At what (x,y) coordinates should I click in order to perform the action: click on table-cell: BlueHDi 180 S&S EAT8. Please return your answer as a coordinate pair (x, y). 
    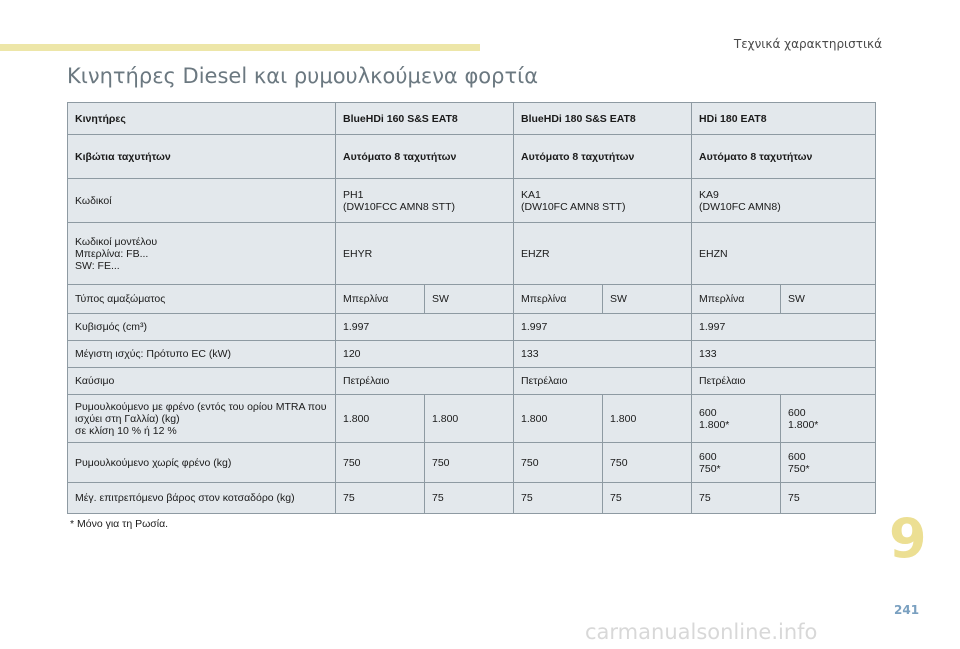
    Looking at the image, I should click on (603, 118).